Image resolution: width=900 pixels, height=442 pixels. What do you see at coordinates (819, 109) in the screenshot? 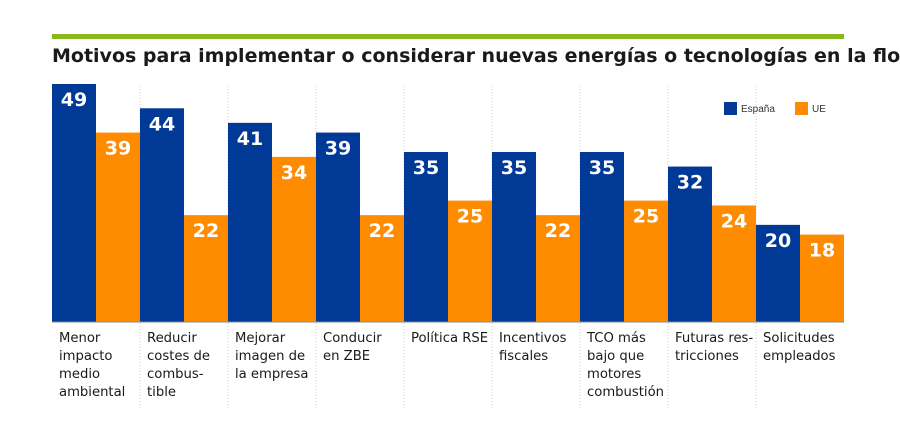
I see `legend-label-ue: UE` at bounding box center [819, 109].